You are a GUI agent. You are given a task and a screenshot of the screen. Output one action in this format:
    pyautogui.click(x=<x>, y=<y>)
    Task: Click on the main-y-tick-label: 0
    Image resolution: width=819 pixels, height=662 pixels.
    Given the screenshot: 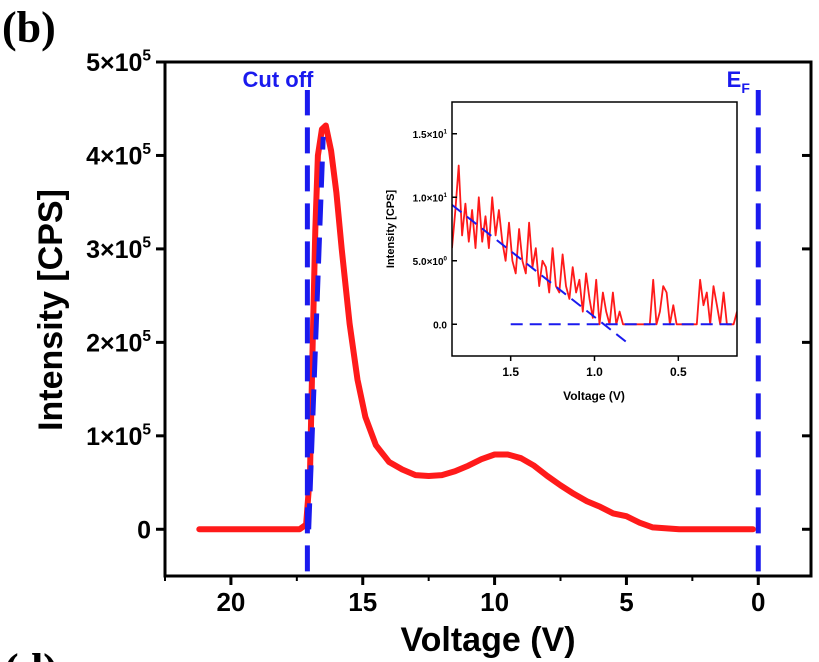 What is the action you would take?
    pyautogui.click(x=144, y=530)
    